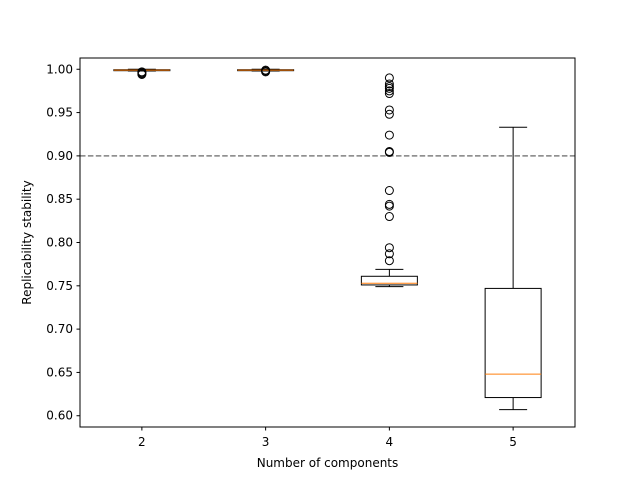 The height and width of the screenshot is (480, 640). What do you see at coordinates (142, 442) in the screenshot?
I see `x-tick-label: 2` at bounding box center [142, 442].